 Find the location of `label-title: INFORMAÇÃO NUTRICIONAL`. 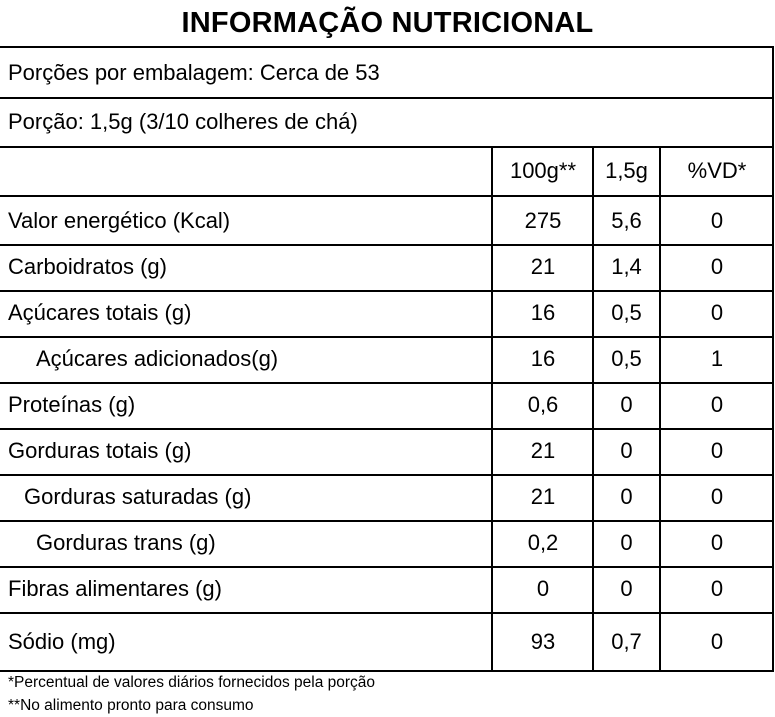

label-title: INFORMAÇÃO NUTRICIONAL is located at coordinates (387, 23).